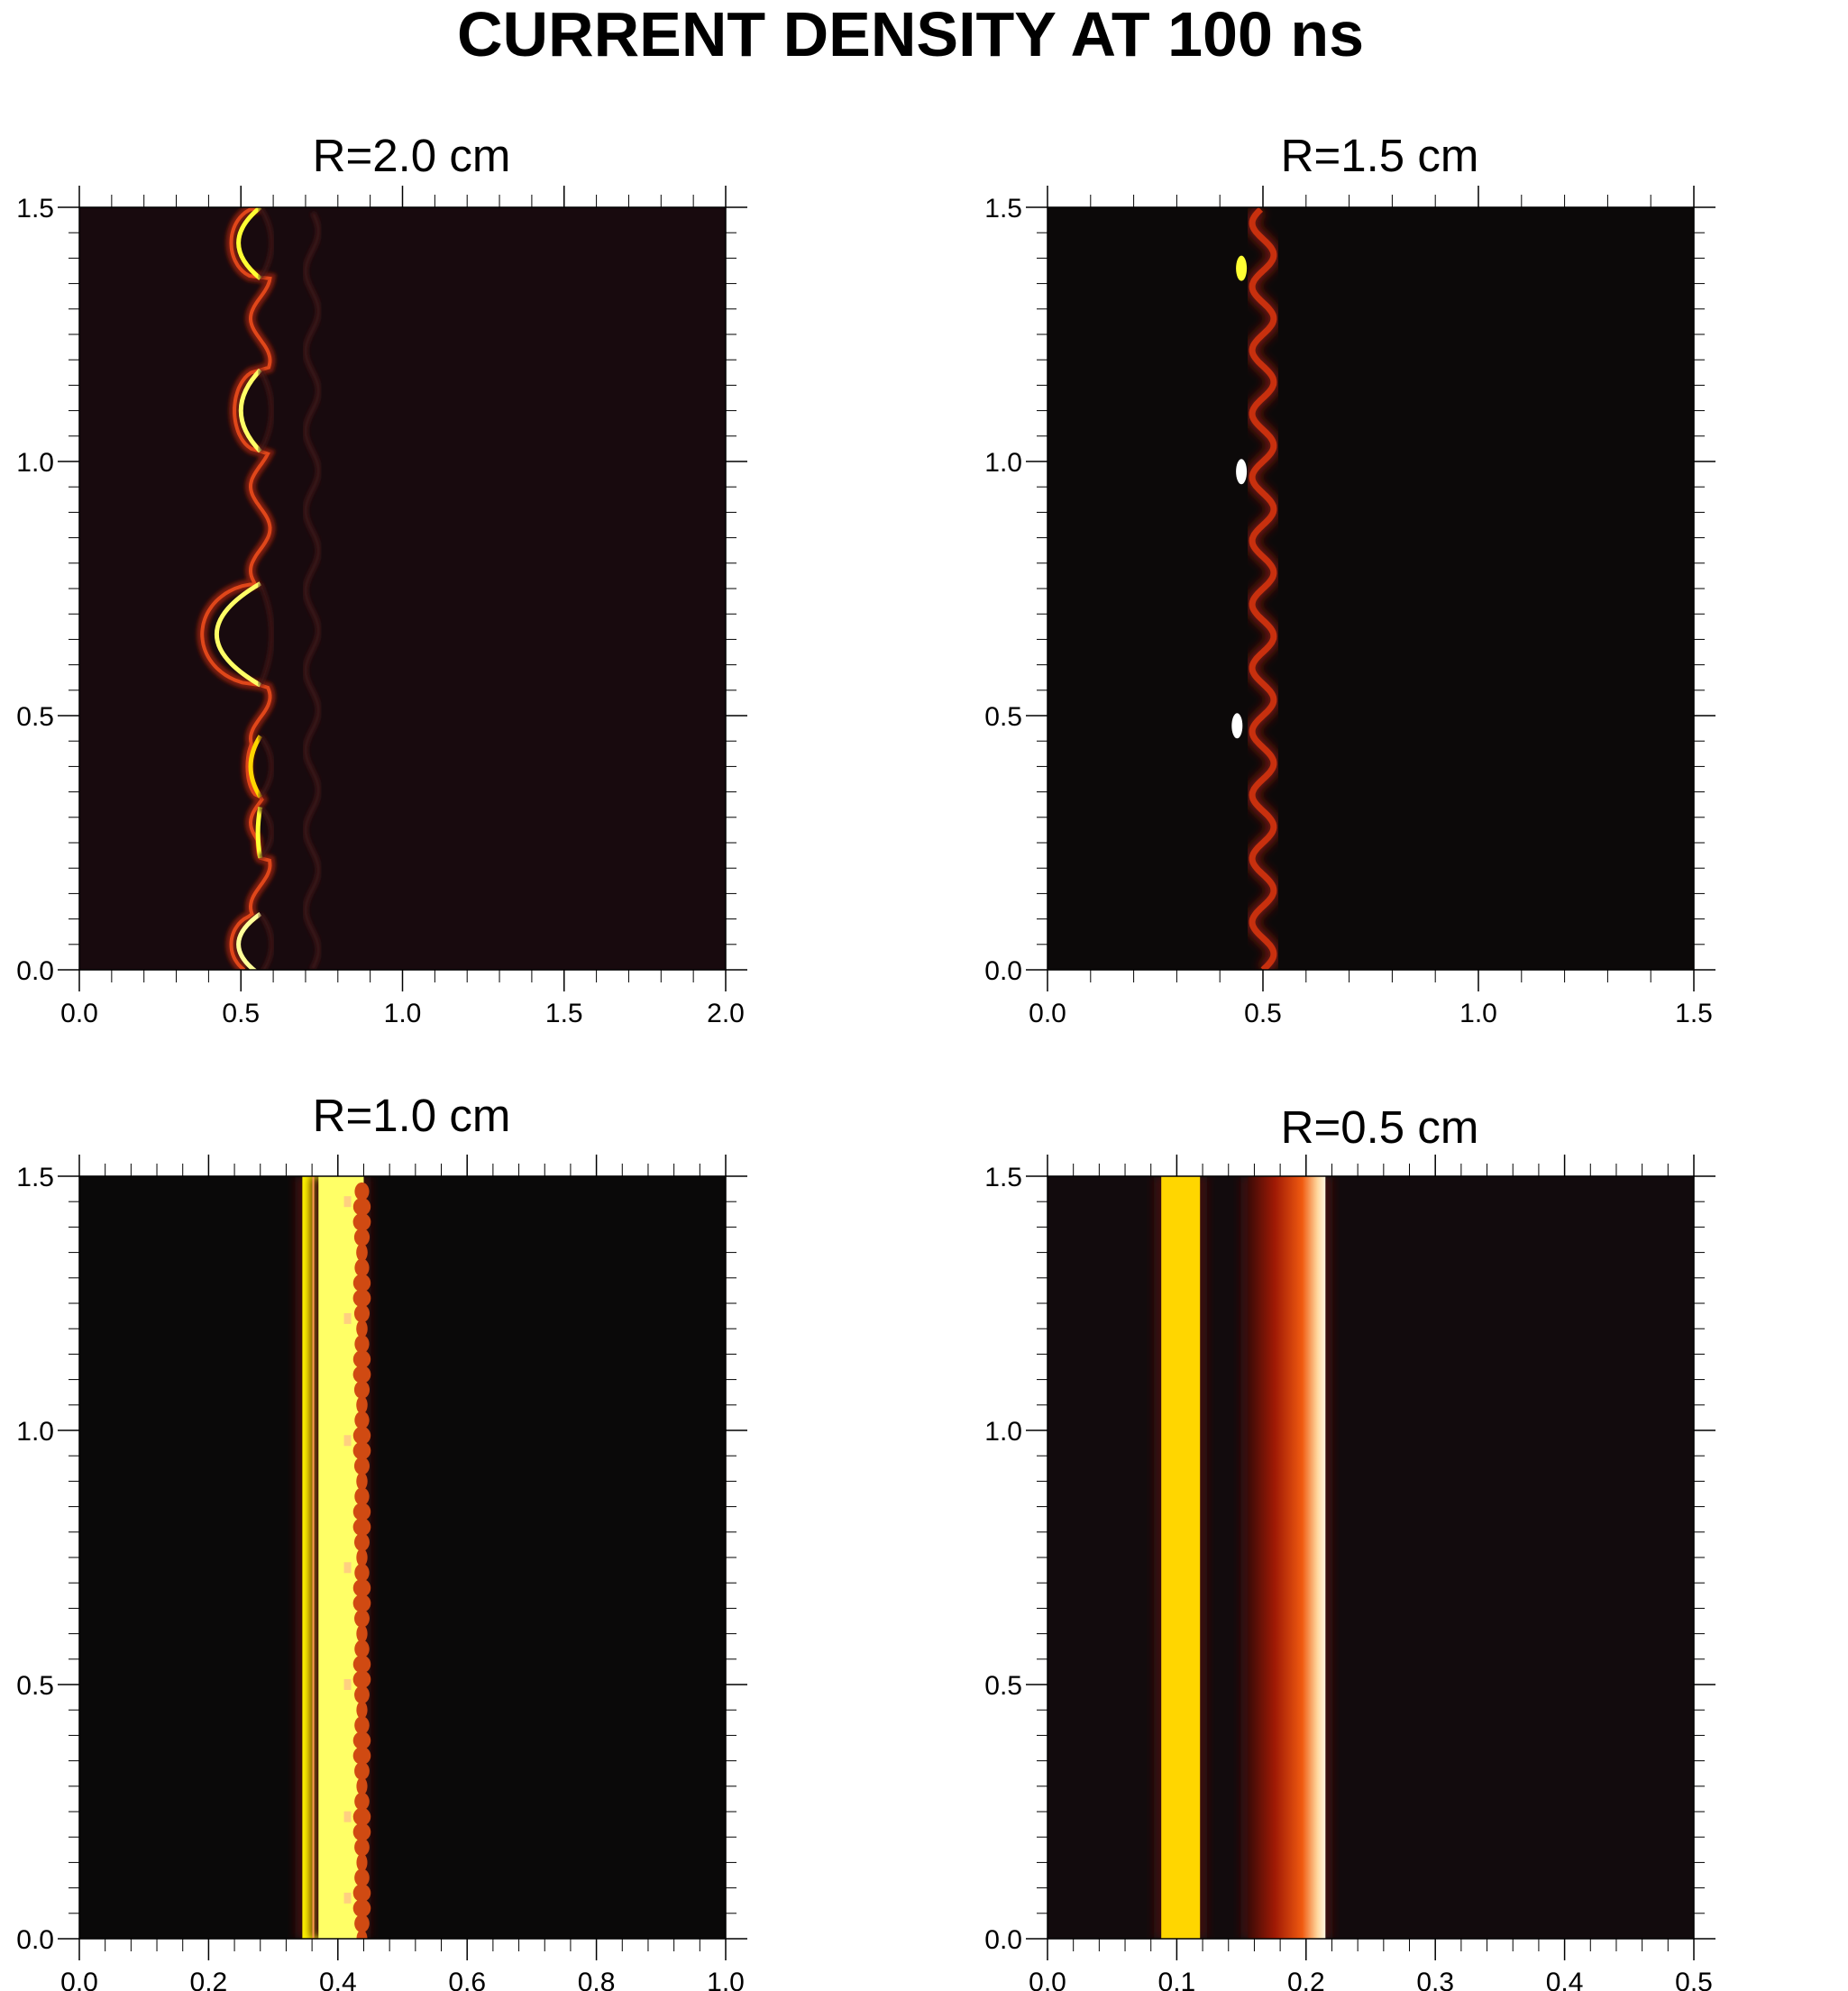 The width and height of the screenshot is (1848, 1991). What do you see at coordinates (312, 590) in the screenshot?
I see `faint-front` at bounding box center [312, 590].